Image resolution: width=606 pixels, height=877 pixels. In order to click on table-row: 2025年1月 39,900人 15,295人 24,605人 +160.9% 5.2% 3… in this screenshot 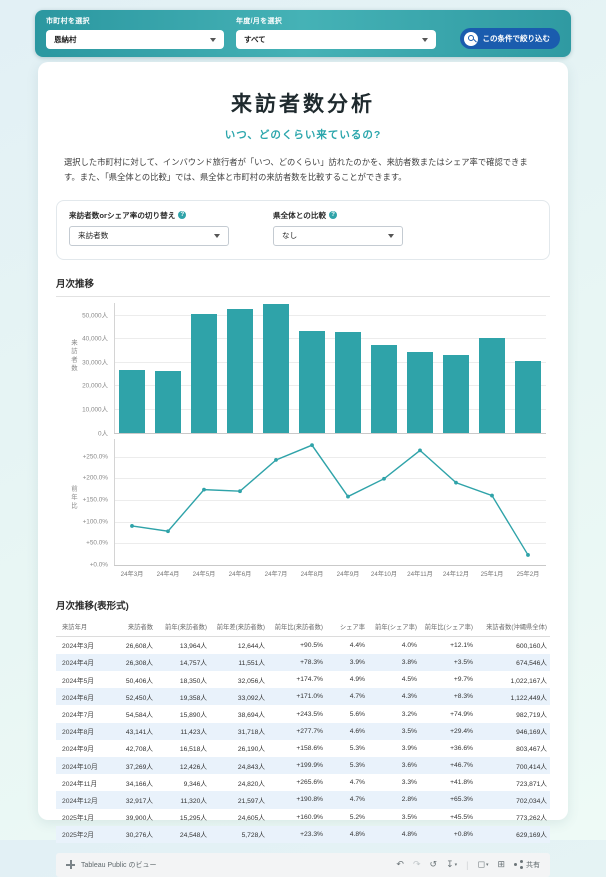, I will do `click(303, 817)`.